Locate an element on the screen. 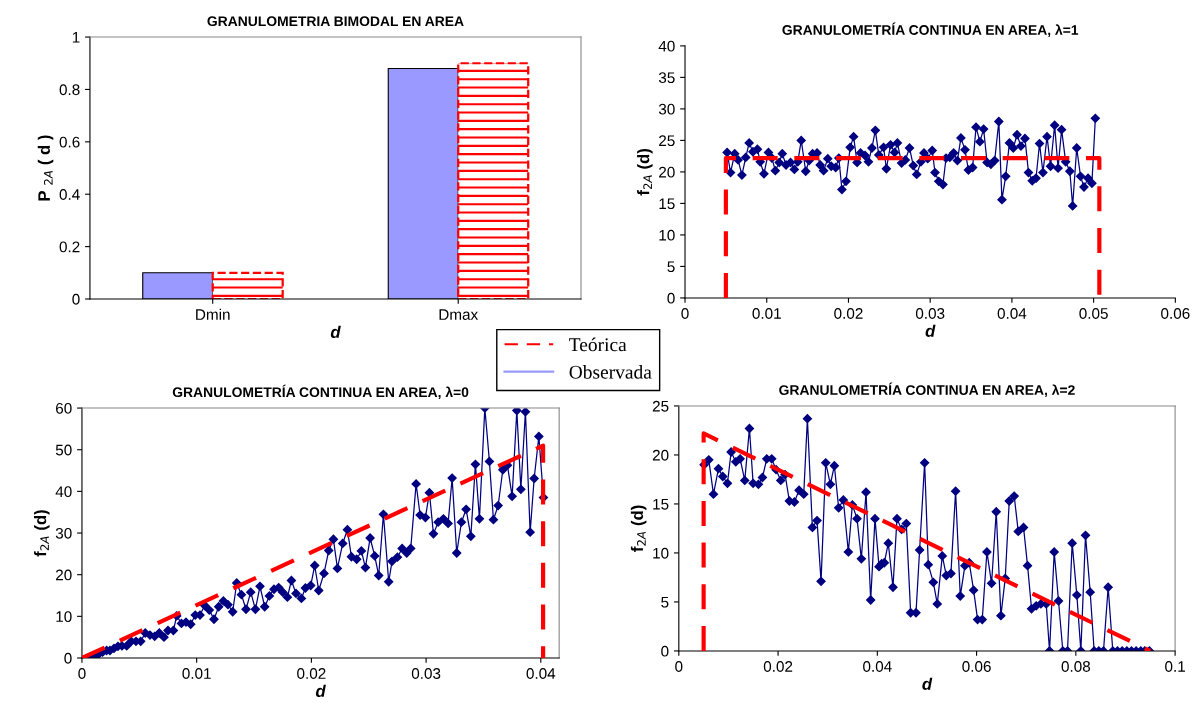 This screenshot has width=1193, height=706. x-tick-label: Dmax is located at coordinates (459, 314).